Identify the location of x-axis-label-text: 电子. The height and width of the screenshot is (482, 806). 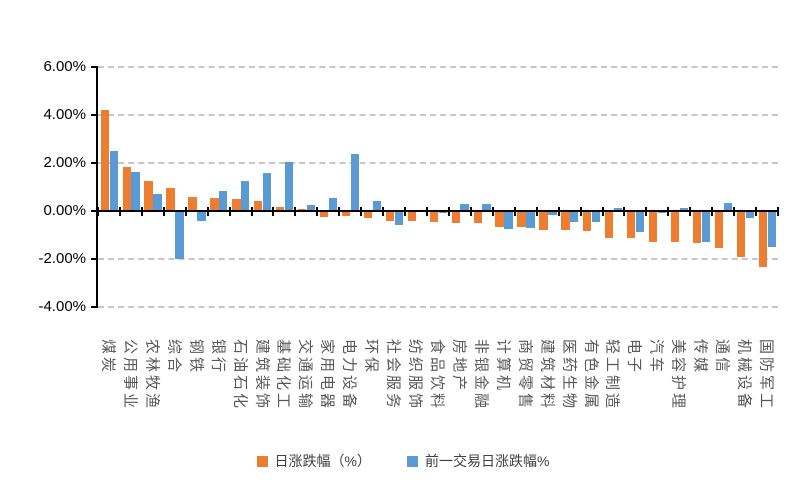
(634, 357).